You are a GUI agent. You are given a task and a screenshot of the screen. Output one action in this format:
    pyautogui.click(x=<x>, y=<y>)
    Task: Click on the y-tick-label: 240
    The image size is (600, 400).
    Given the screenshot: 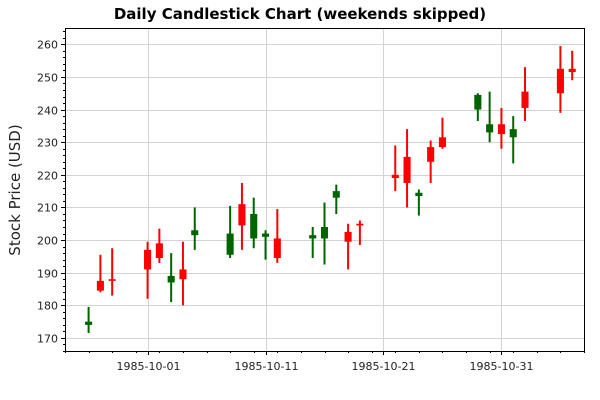 What is the action you would take?
    pyautogui.click(x=47, y=111)
    